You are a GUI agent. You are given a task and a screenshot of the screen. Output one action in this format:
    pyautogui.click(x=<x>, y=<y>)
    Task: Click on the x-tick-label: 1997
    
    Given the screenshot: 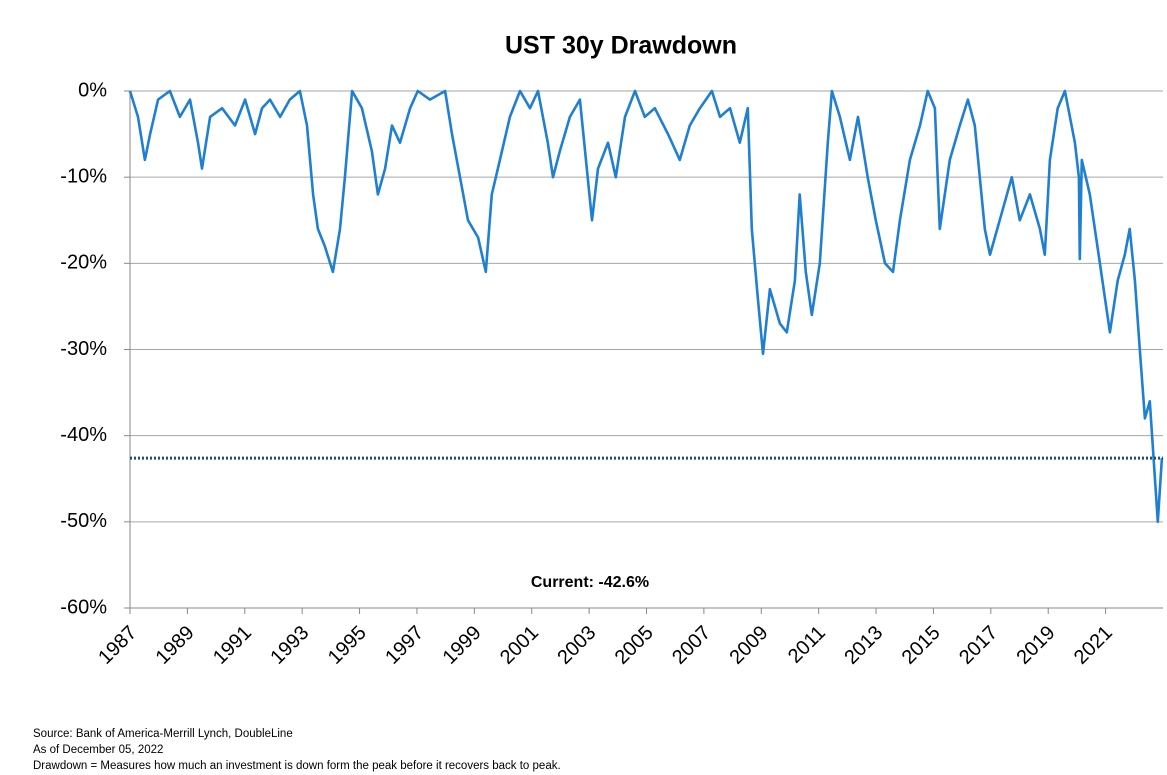 What is the action you would take?
    pyautogui.click(x=404, y=645)
    